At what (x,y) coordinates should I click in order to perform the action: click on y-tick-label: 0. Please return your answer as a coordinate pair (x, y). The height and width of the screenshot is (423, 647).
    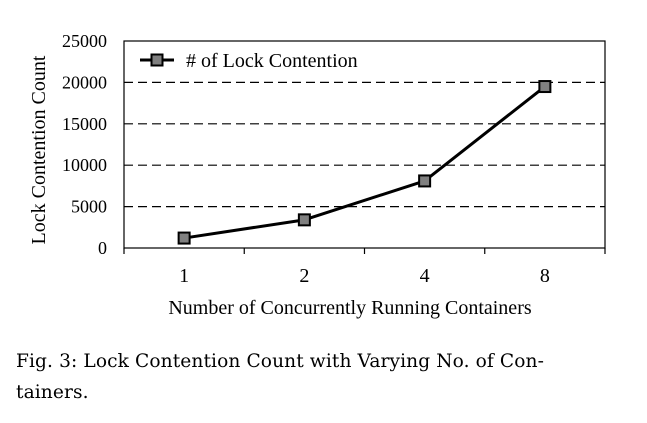
    Looking at the image, I should click on (102, 248).